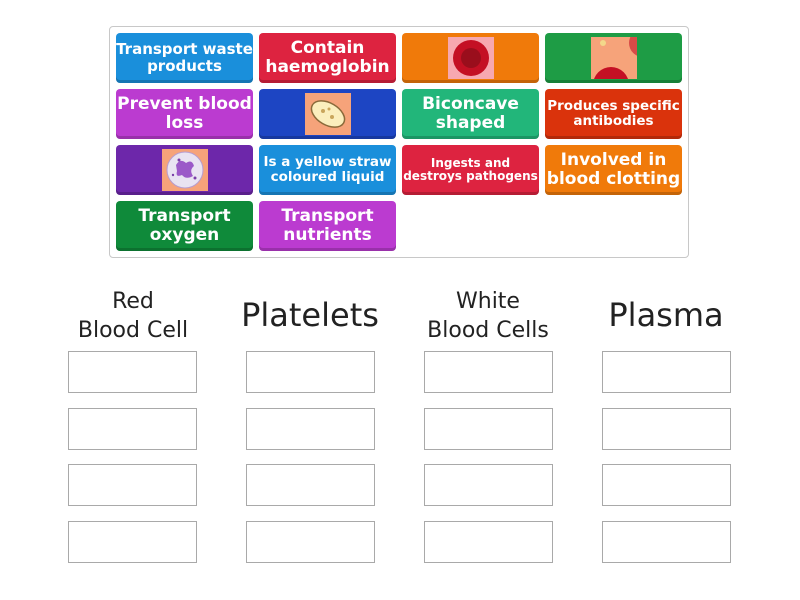  I want to click on header-line: Blood Cell, so click(133, 330).